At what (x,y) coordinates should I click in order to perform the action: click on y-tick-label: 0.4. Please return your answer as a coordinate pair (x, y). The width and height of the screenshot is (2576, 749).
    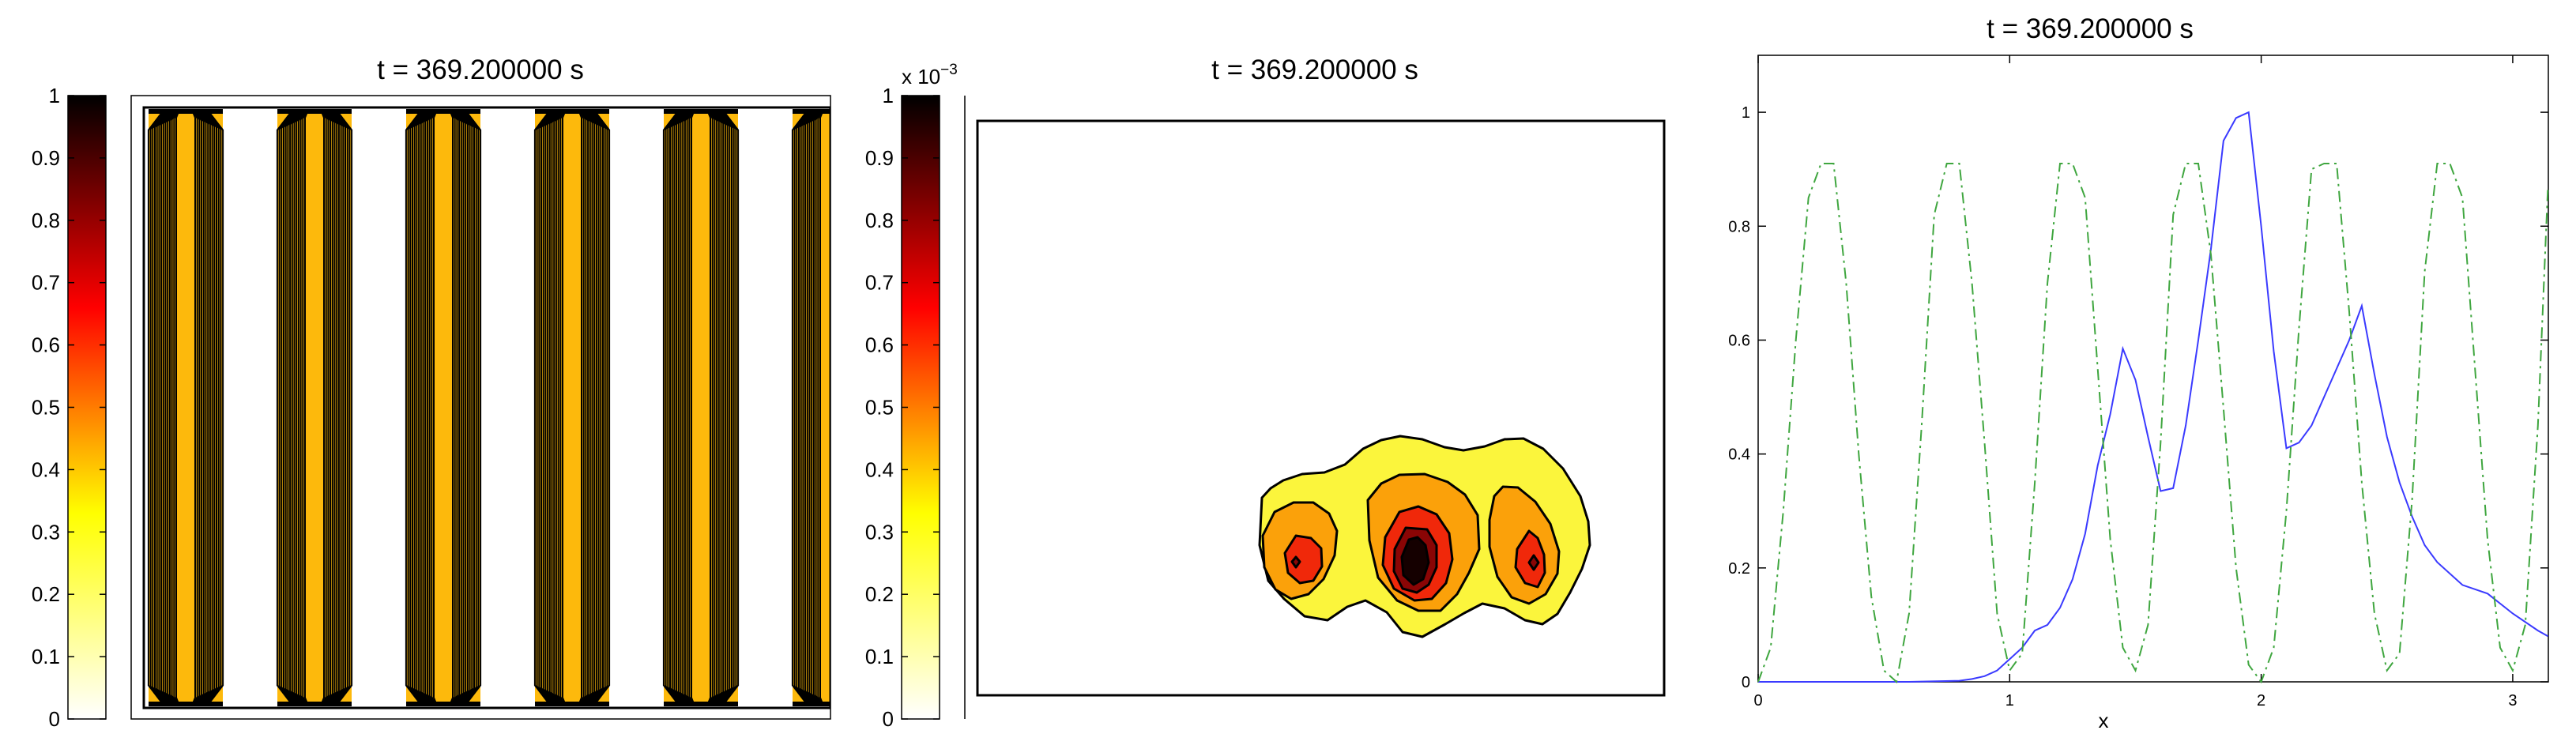
    Looking at the image, I should click on (1739, 455).